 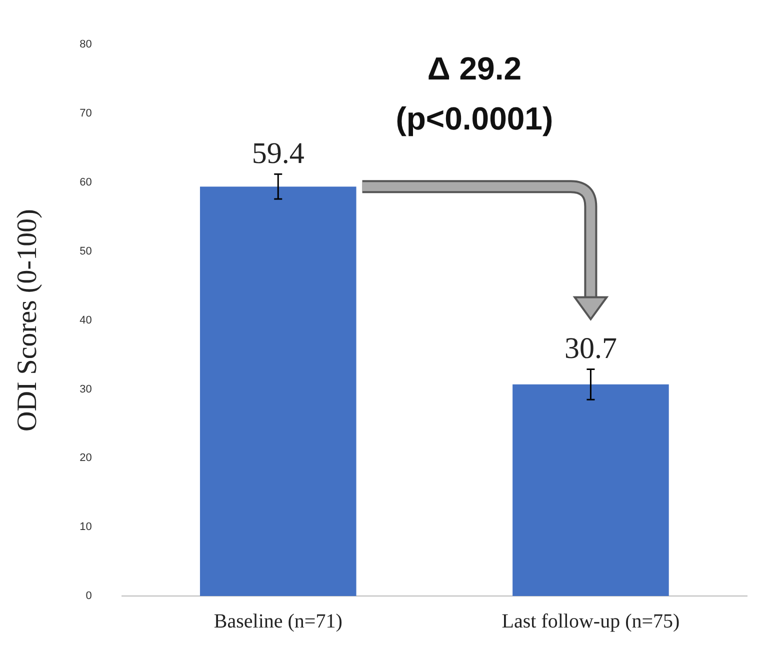 I want to click on y-tick-label: 40, so click(x=86, y=320).